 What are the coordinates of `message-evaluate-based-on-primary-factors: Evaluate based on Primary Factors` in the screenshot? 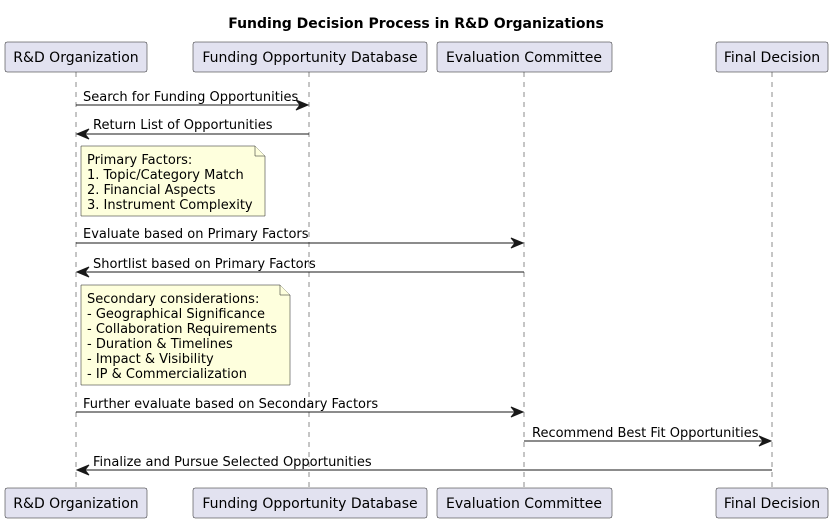 It's located at (300, 238).